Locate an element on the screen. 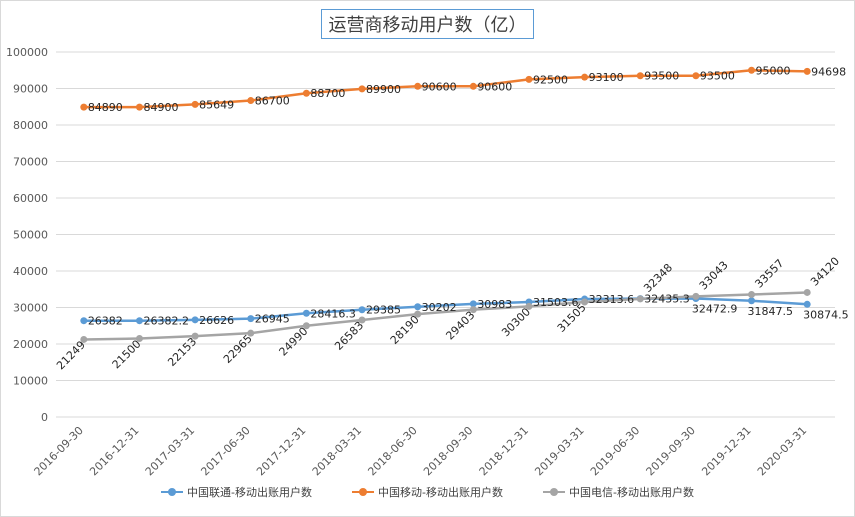 This screenshot has width=855, height=517. legend-item-mobile: 中国移动-移动出账用户数 is located at coordinates (427, 492).